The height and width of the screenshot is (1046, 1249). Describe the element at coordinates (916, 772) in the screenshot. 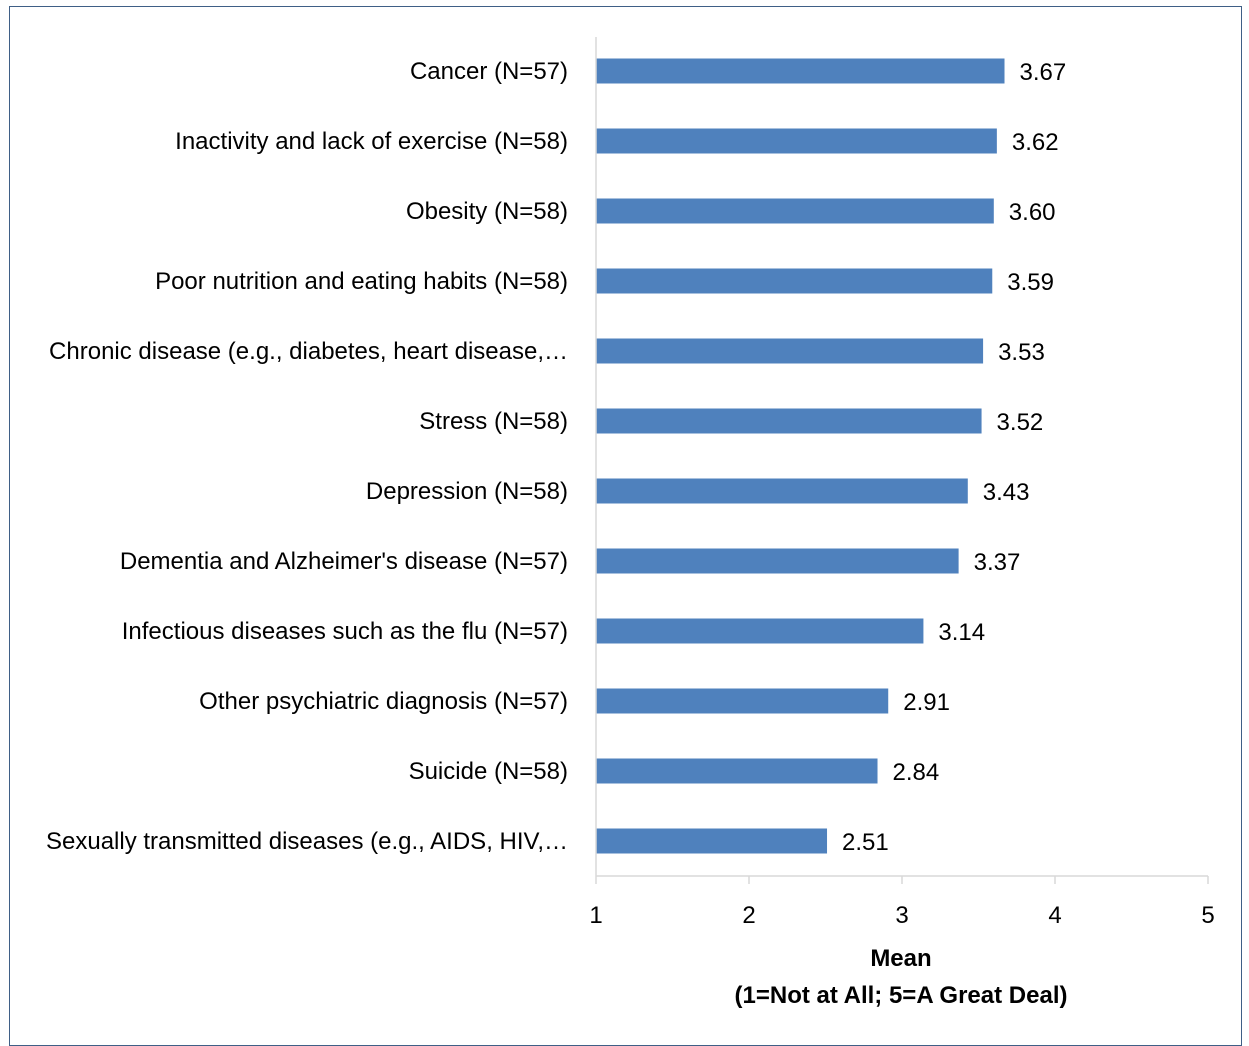

I see `data-label: 2.84` at that location.